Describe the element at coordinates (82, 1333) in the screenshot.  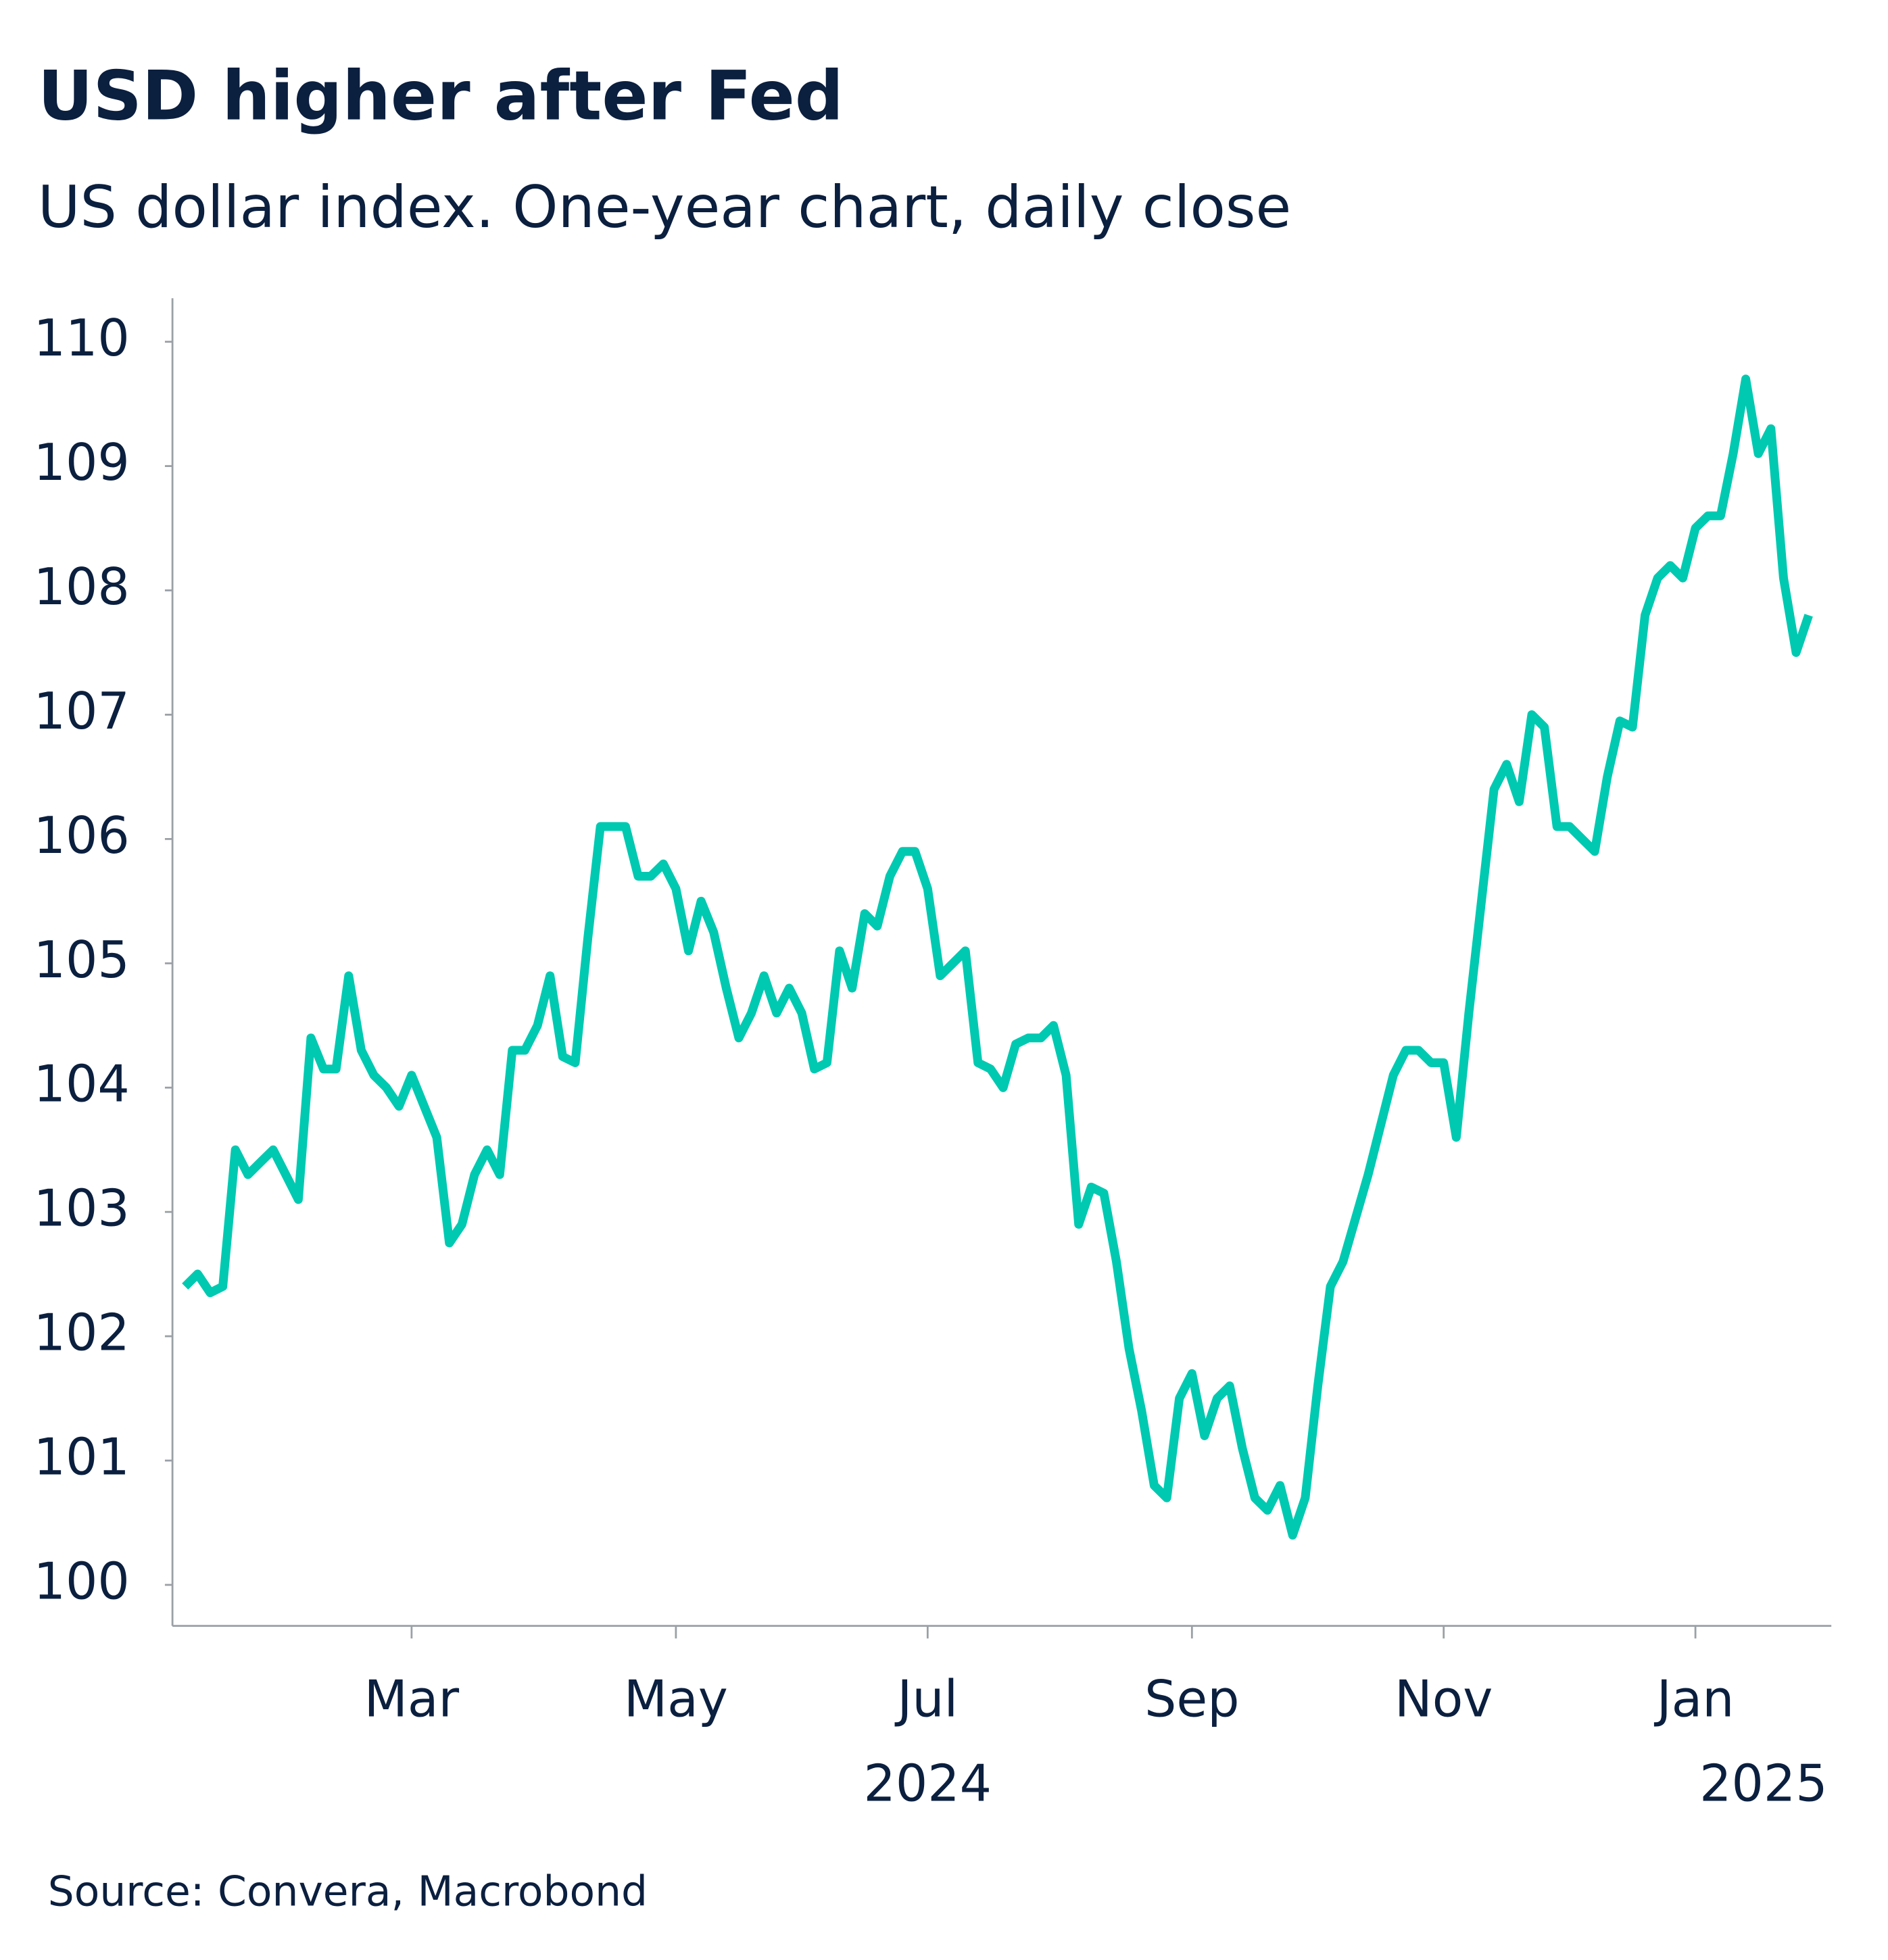
I see `y-tick-label: 102` at that location.